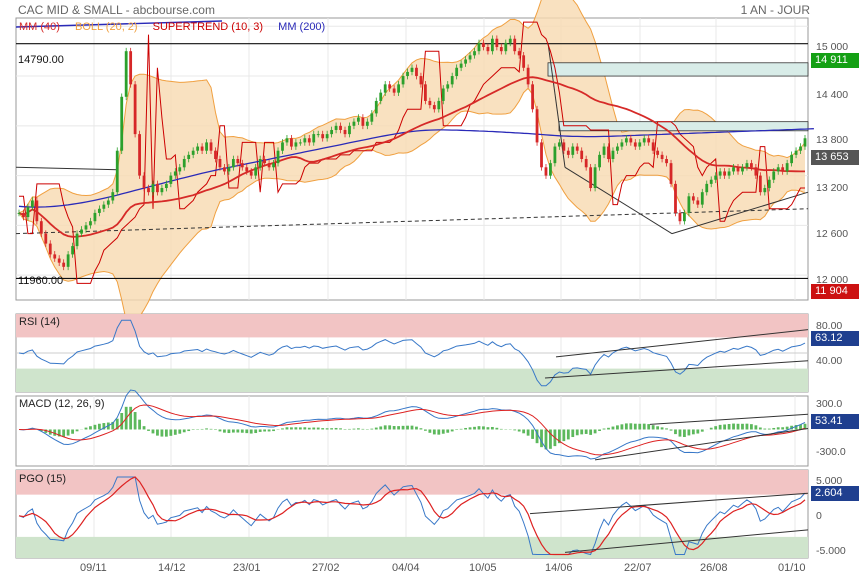 Image resolution: width=860 pixels, height=580 pixels. What do you see at coordinates (556, 105) in the screenshot?
I see `wedge-left-line` at bounding box center [556, 105].